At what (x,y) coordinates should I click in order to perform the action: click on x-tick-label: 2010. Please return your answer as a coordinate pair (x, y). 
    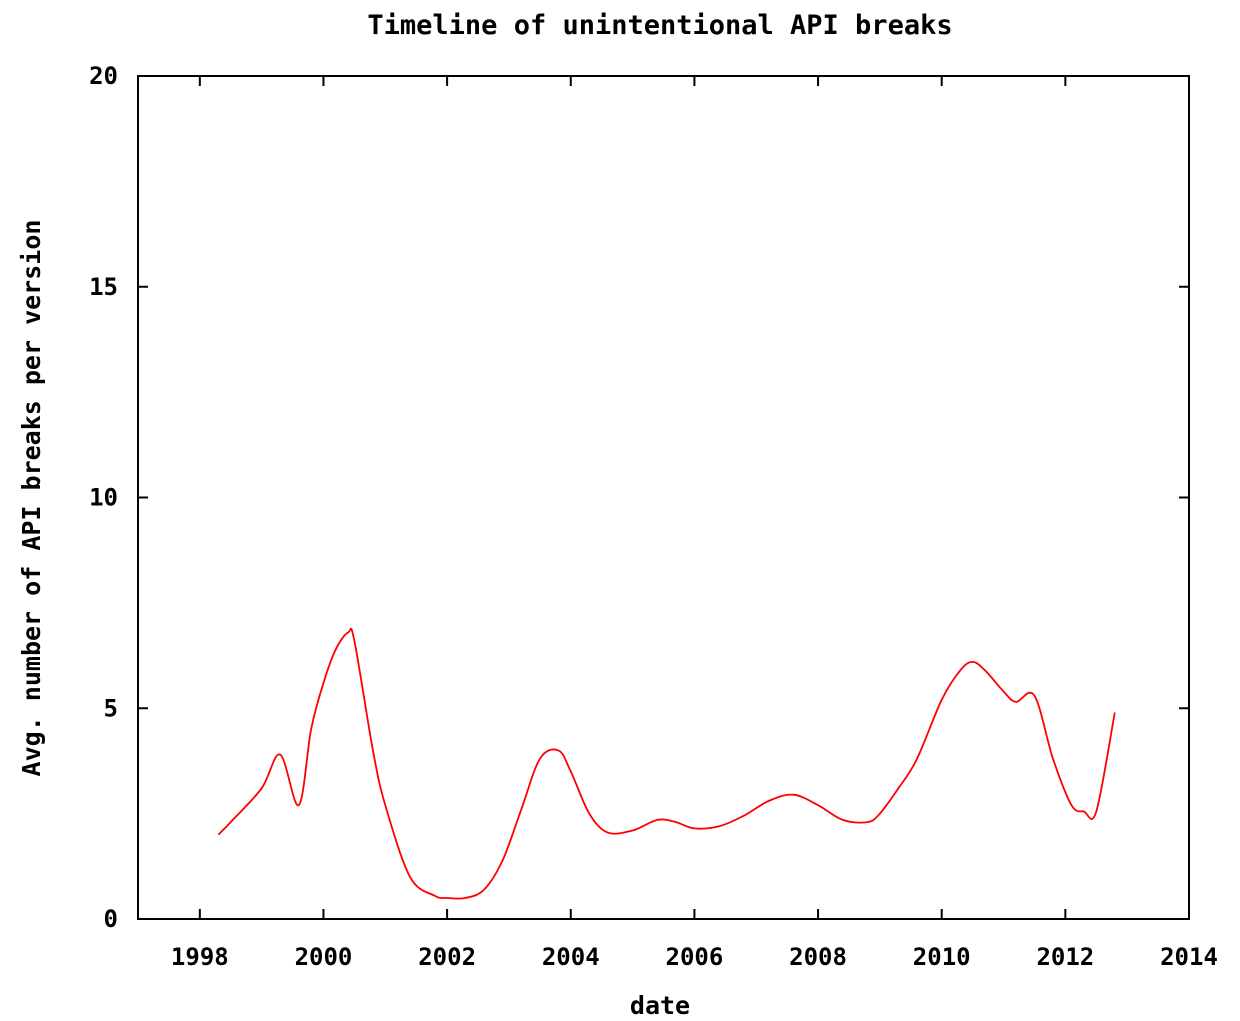
    Looking at the image, I should click on (942, 957).